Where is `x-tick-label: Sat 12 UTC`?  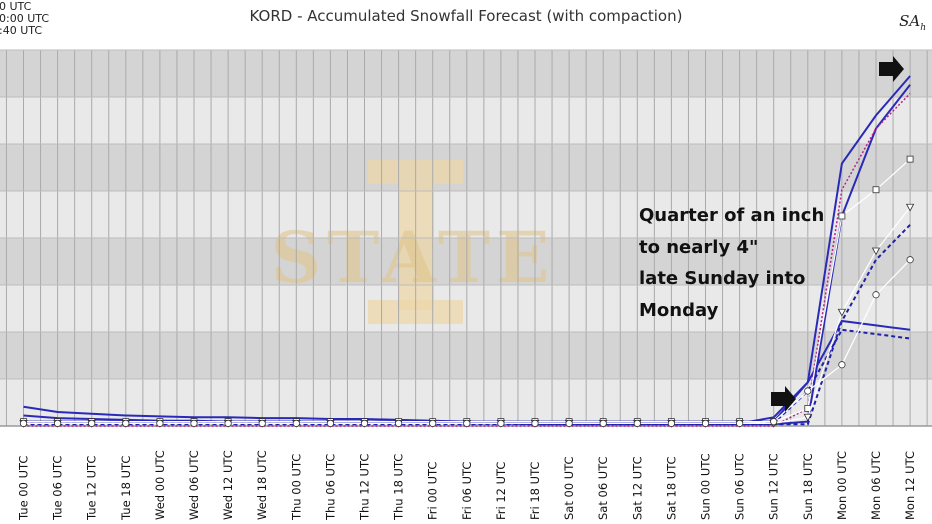 x-tick-label: Sat 12 UTC is located at coordinates (637, 488).